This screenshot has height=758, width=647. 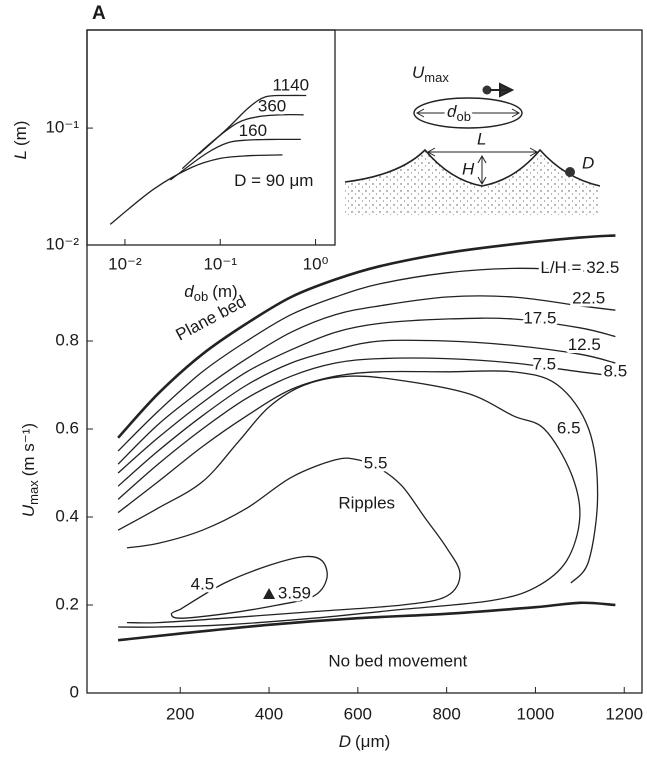 What do you see at coordinates (74, 691) in the screenshot?
I see `y-tick-label: 0` at bounding box center [74, 691].